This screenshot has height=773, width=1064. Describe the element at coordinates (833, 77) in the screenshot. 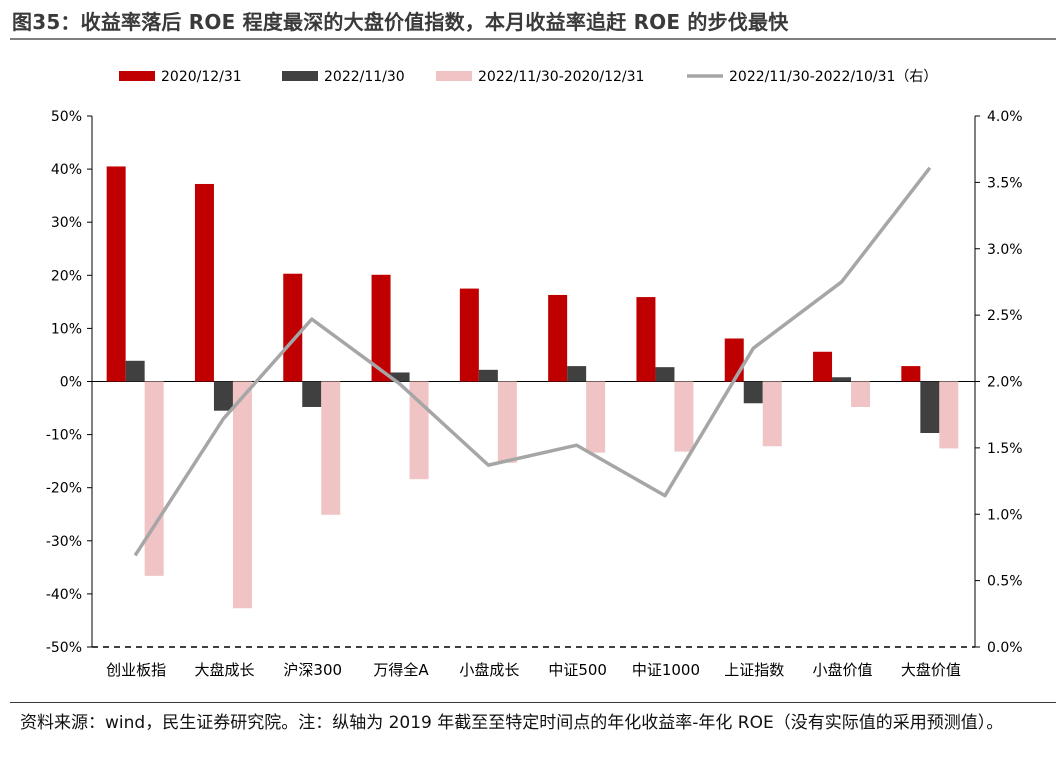

I see `legend-label: 2022/11/30-2022/10/31（右）` at that location.